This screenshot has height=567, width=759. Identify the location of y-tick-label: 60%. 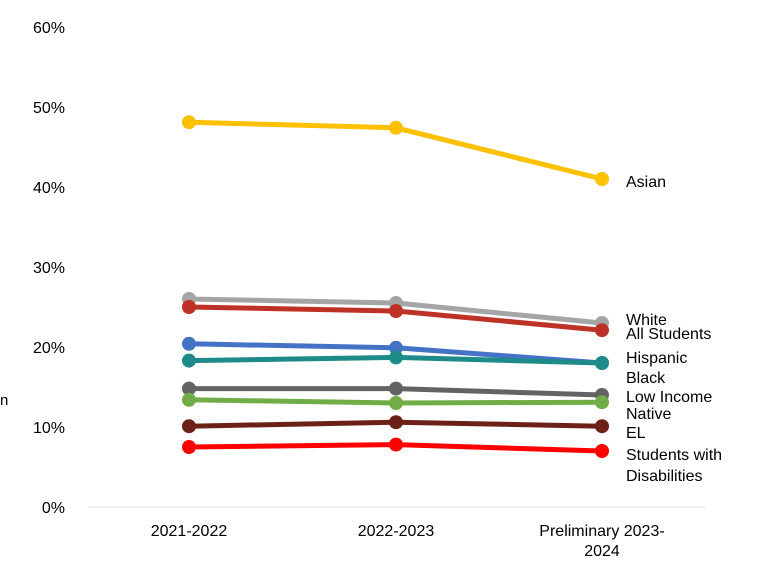
(49, 28).